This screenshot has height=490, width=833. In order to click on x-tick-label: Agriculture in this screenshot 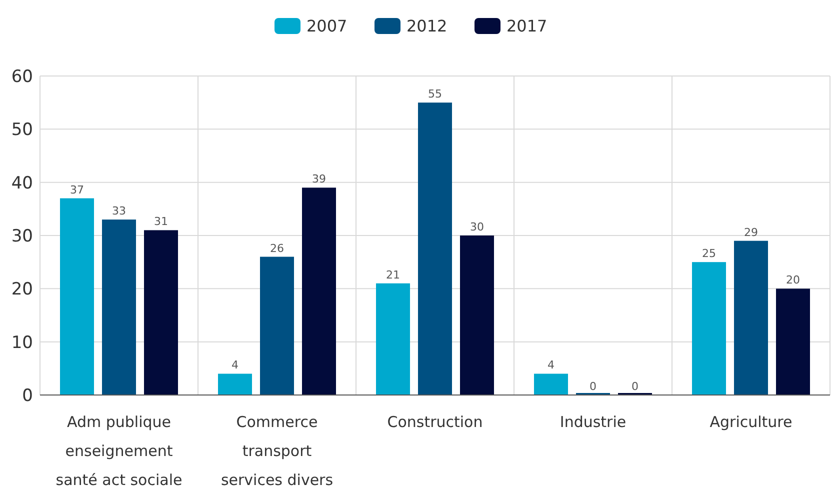, I will do `click(751, 422)`.